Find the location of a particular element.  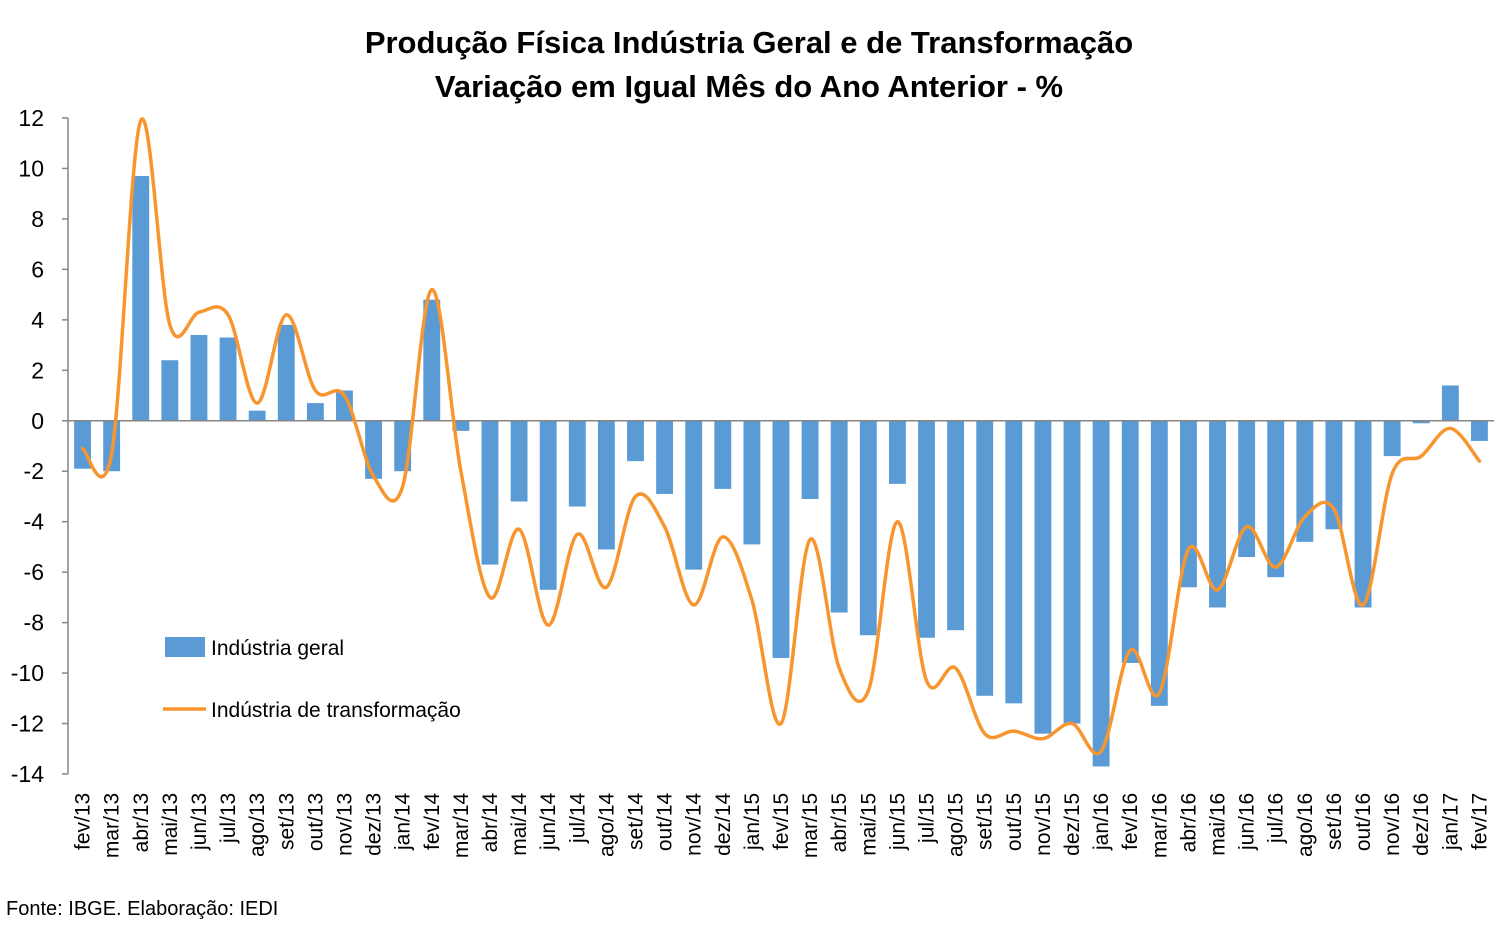

x-tick-label: set/13 is located at coordinates (286, 821).